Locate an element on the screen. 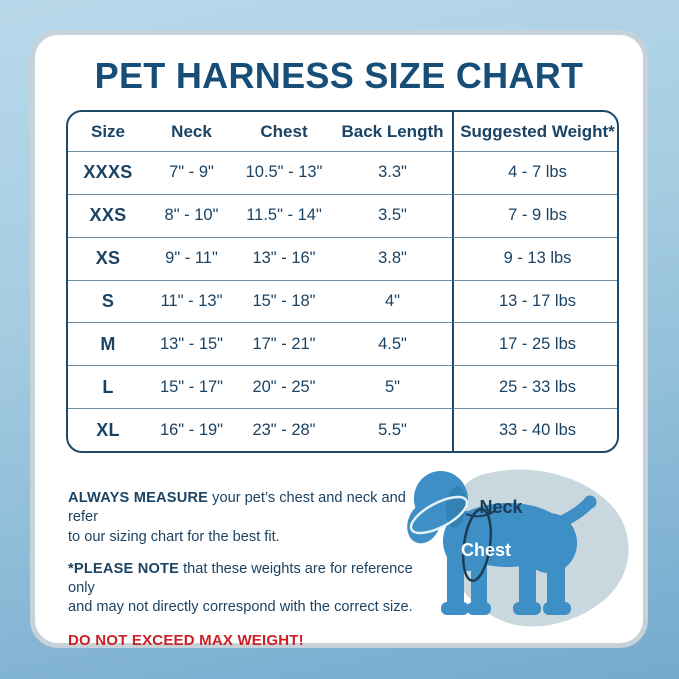 The height and width of the screenshot is (679, 679). value-cell: 8" - 10" is located at coordinates (191, 215).